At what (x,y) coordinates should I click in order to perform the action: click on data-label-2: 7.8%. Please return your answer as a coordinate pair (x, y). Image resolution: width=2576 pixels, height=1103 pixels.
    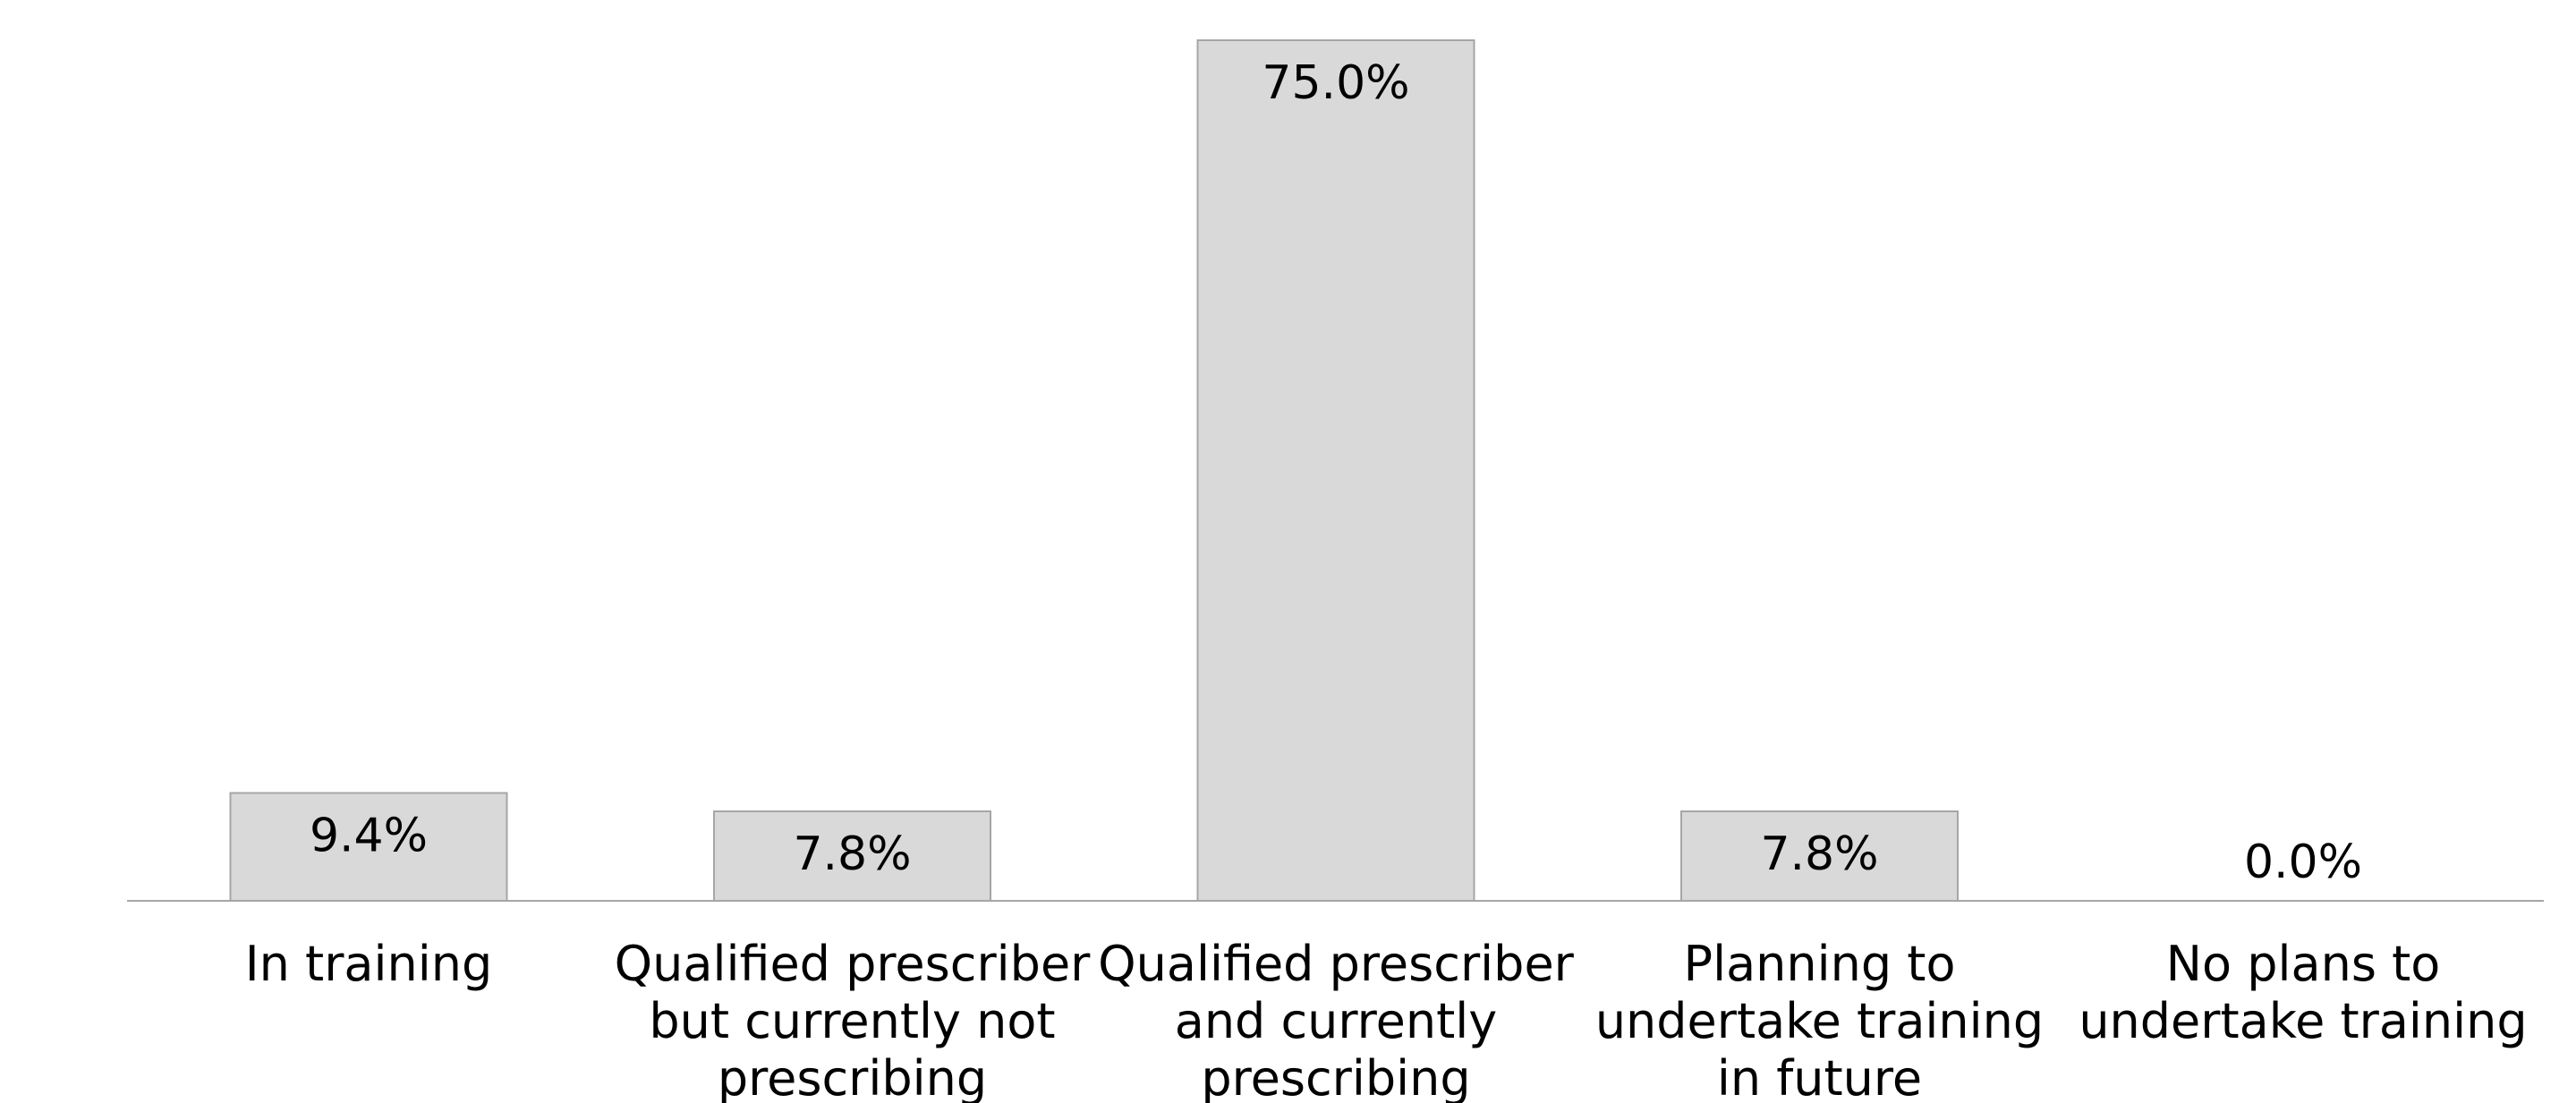
    Looking at the image, I should click on (852, 854).